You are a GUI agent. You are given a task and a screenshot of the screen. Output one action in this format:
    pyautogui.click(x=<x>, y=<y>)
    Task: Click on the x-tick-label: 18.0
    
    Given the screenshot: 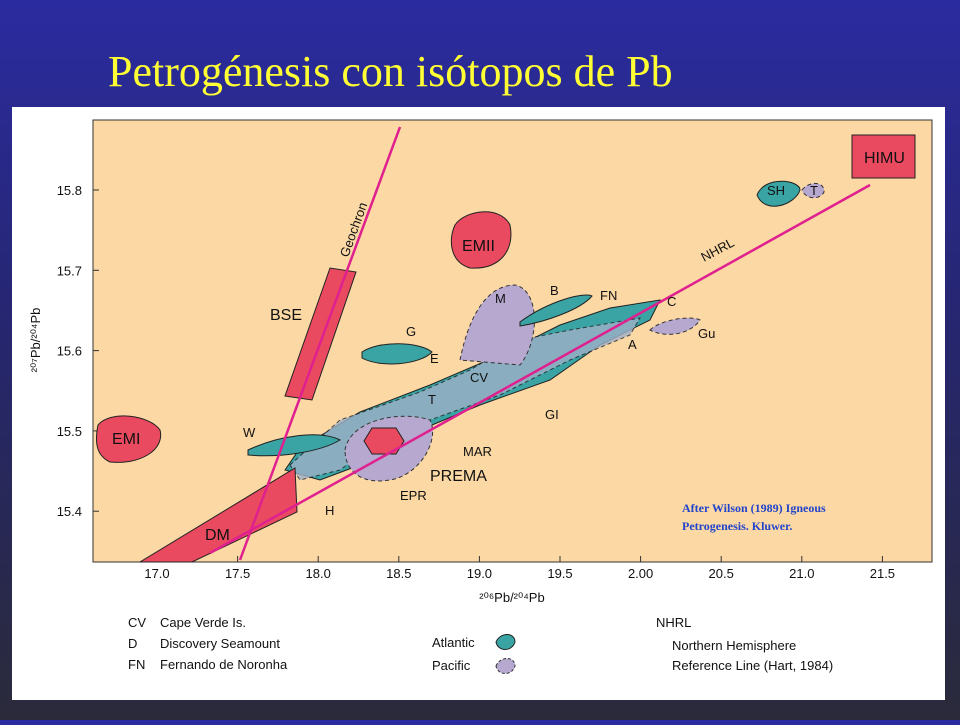 What is the action you would take?
    pyautogui.click(x=318, y=573)
    